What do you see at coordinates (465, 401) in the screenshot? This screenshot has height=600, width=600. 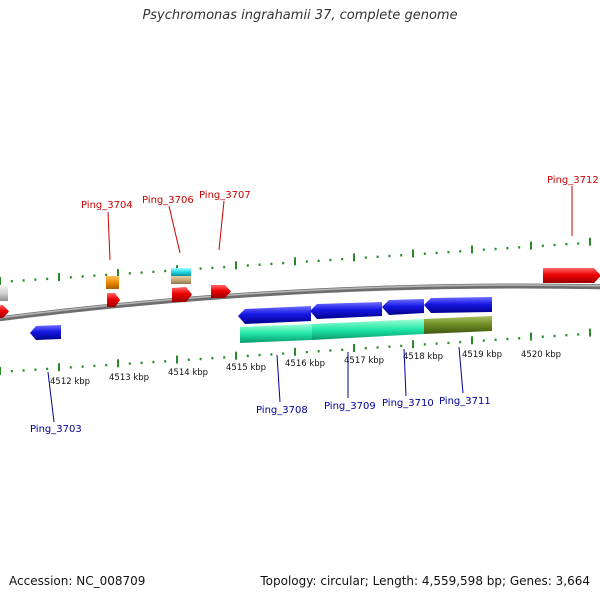 I see `gene-label: Ping_3711` at bounding box center [465, 401].